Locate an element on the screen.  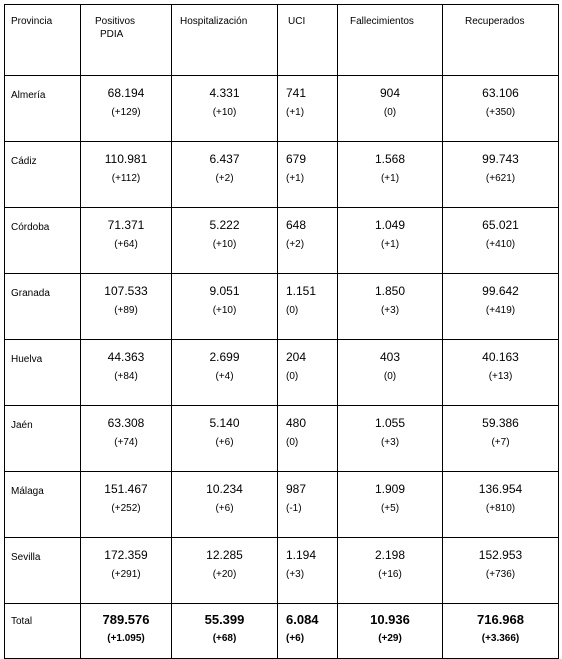
fallecimientos-delta: (0) is located at coordinates (390, 112).